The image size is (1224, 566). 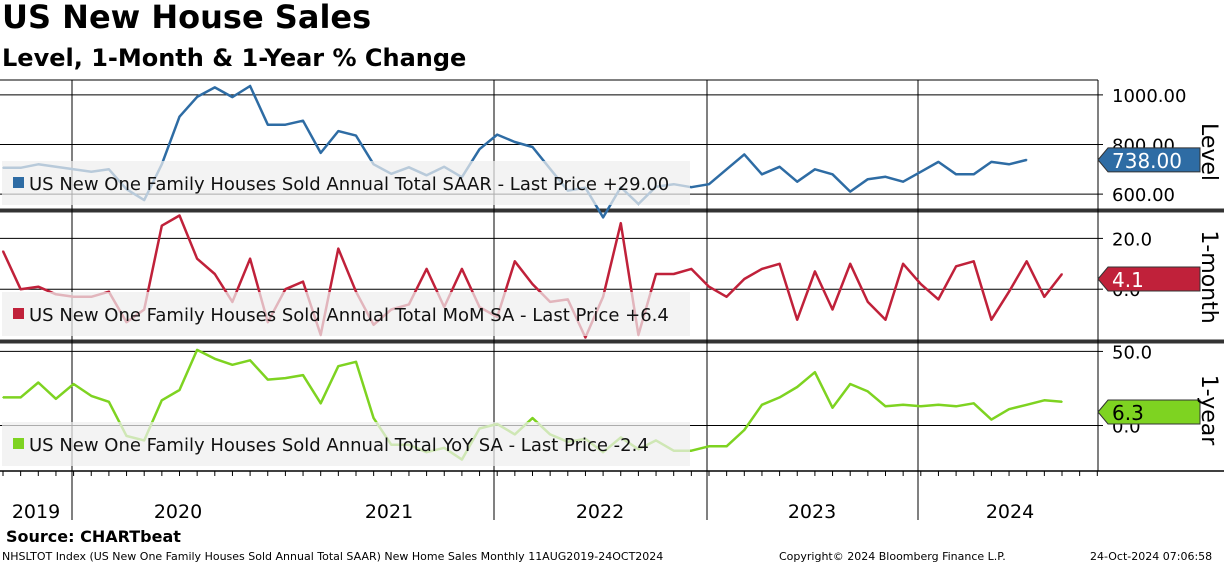 What do you see at coordinates (18, 182) in the screenshot?
I see `level-legend-swatch` at bounding box center [18, 182].